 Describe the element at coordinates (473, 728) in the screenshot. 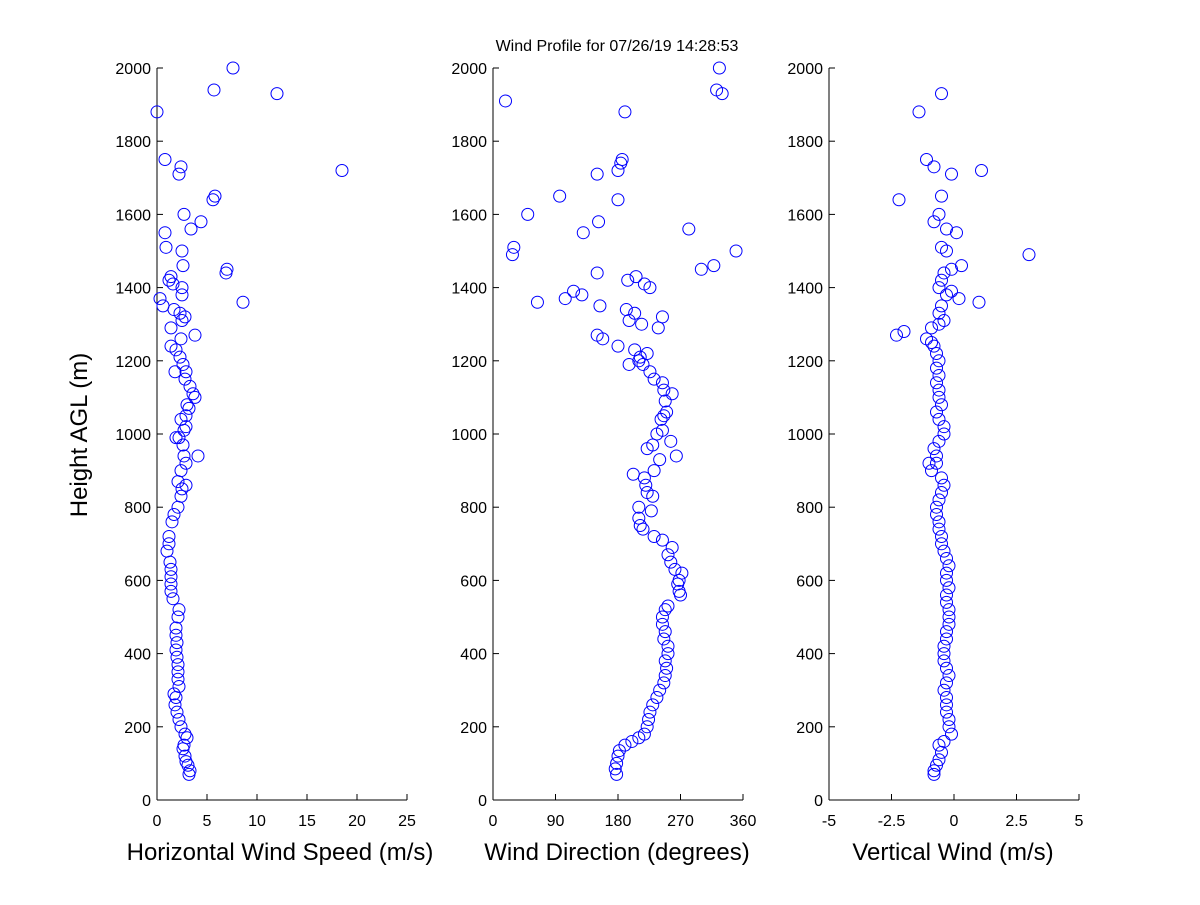

I see `y-tick-label: 200` at that location.